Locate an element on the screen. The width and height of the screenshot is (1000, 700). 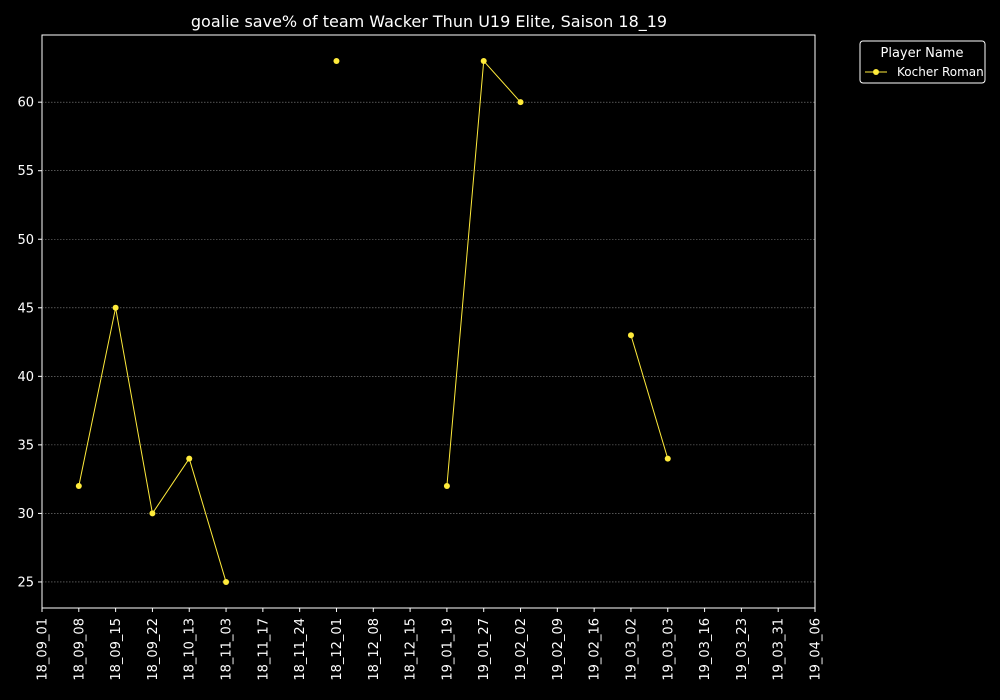
x-tick-label: 18_12_08 is located at coordinates (374, 649).